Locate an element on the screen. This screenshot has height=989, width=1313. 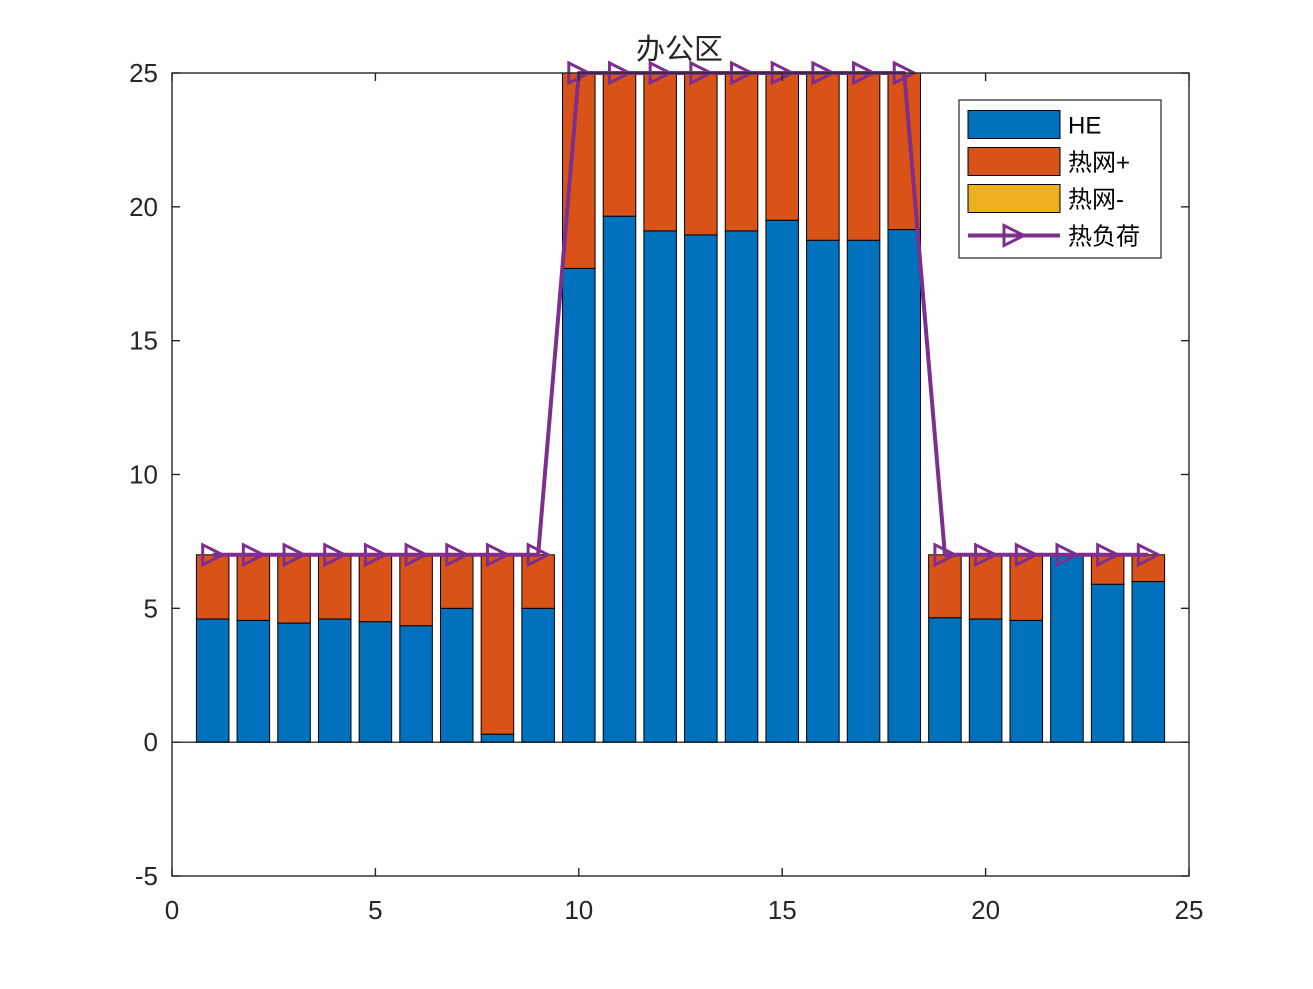
y-tick-label-10: 10 is located at coordinates (143, 475).